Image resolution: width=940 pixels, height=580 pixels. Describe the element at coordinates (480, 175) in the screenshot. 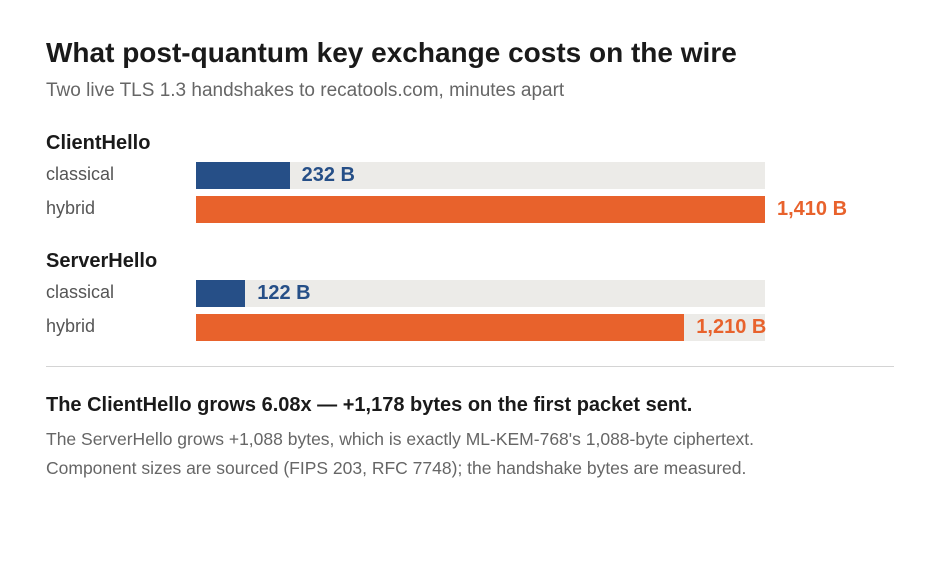

I see `bar-track-clienthello-classical: 232 B` at that location.